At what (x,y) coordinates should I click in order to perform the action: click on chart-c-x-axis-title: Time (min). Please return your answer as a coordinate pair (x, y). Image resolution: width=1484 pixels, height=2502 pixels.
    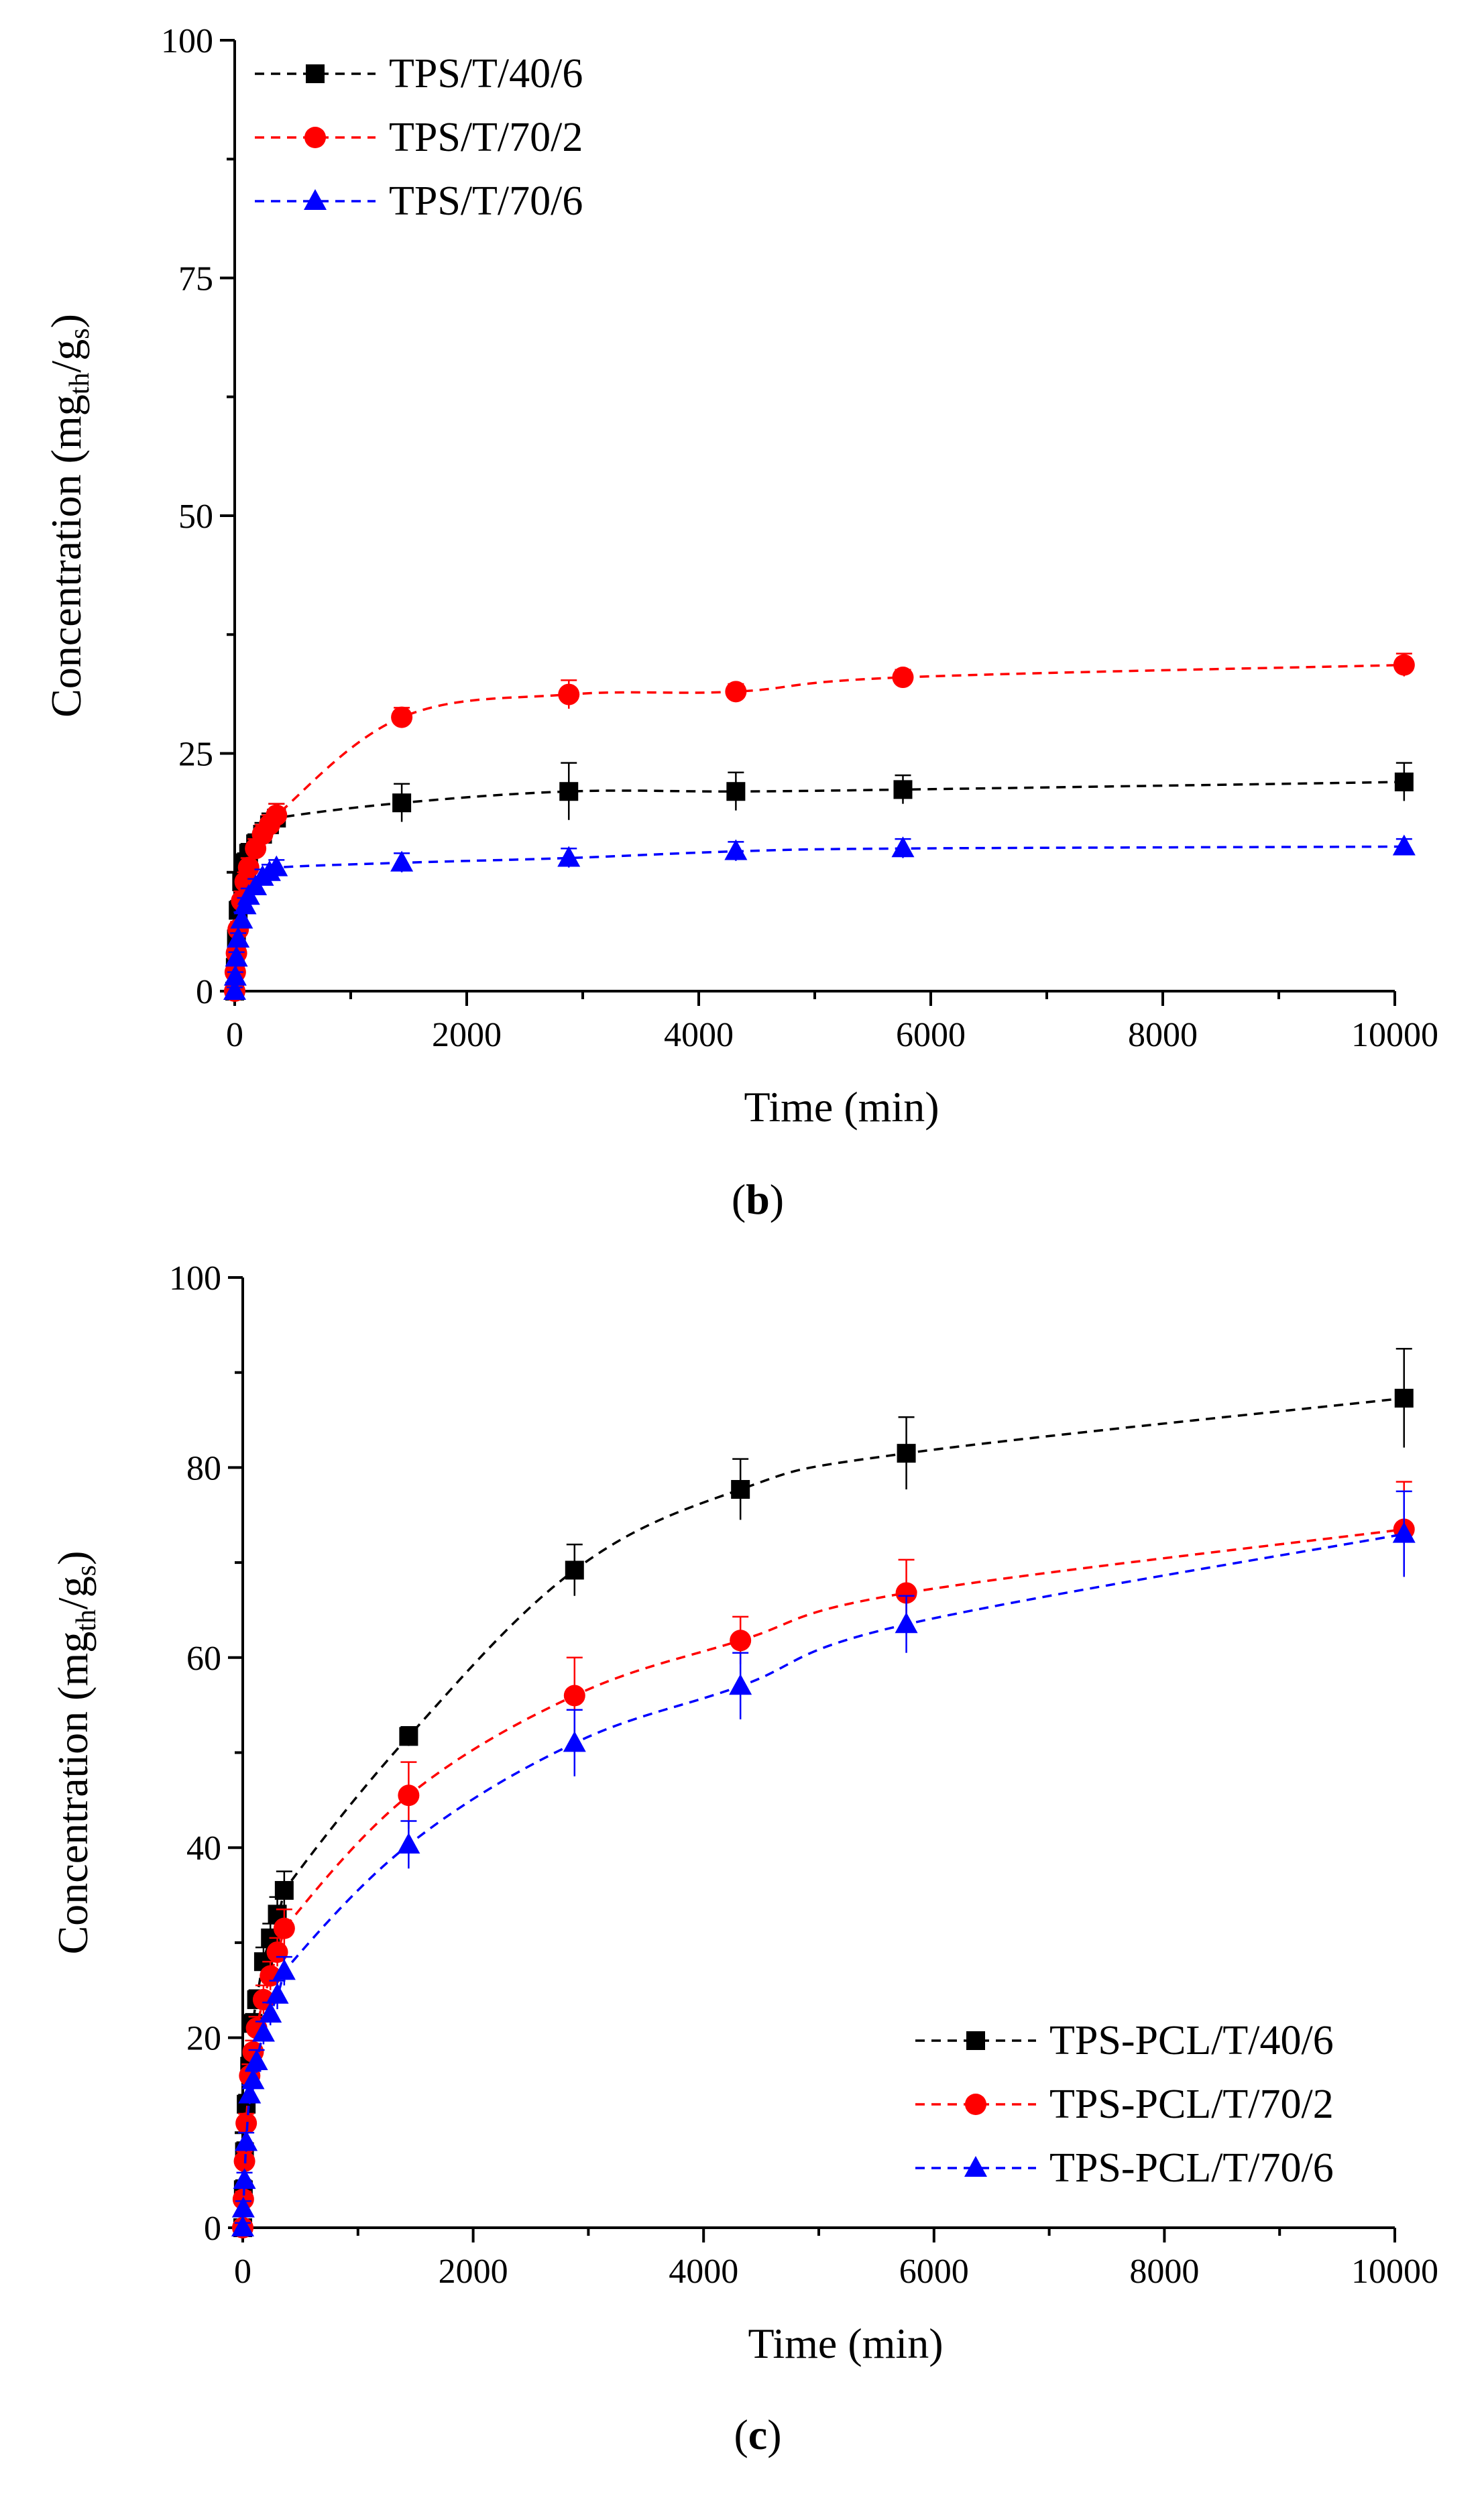
    Looking at the image, I should click on (846, 2343).